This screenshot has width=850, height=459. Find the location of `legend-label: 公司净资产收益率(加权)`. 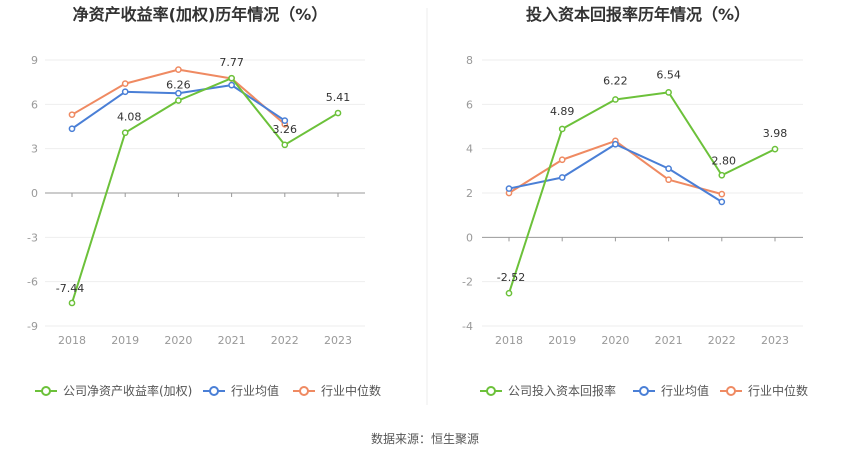

legend-label: 公司净资产收益率(加权) is located at coordinates (127, 390).